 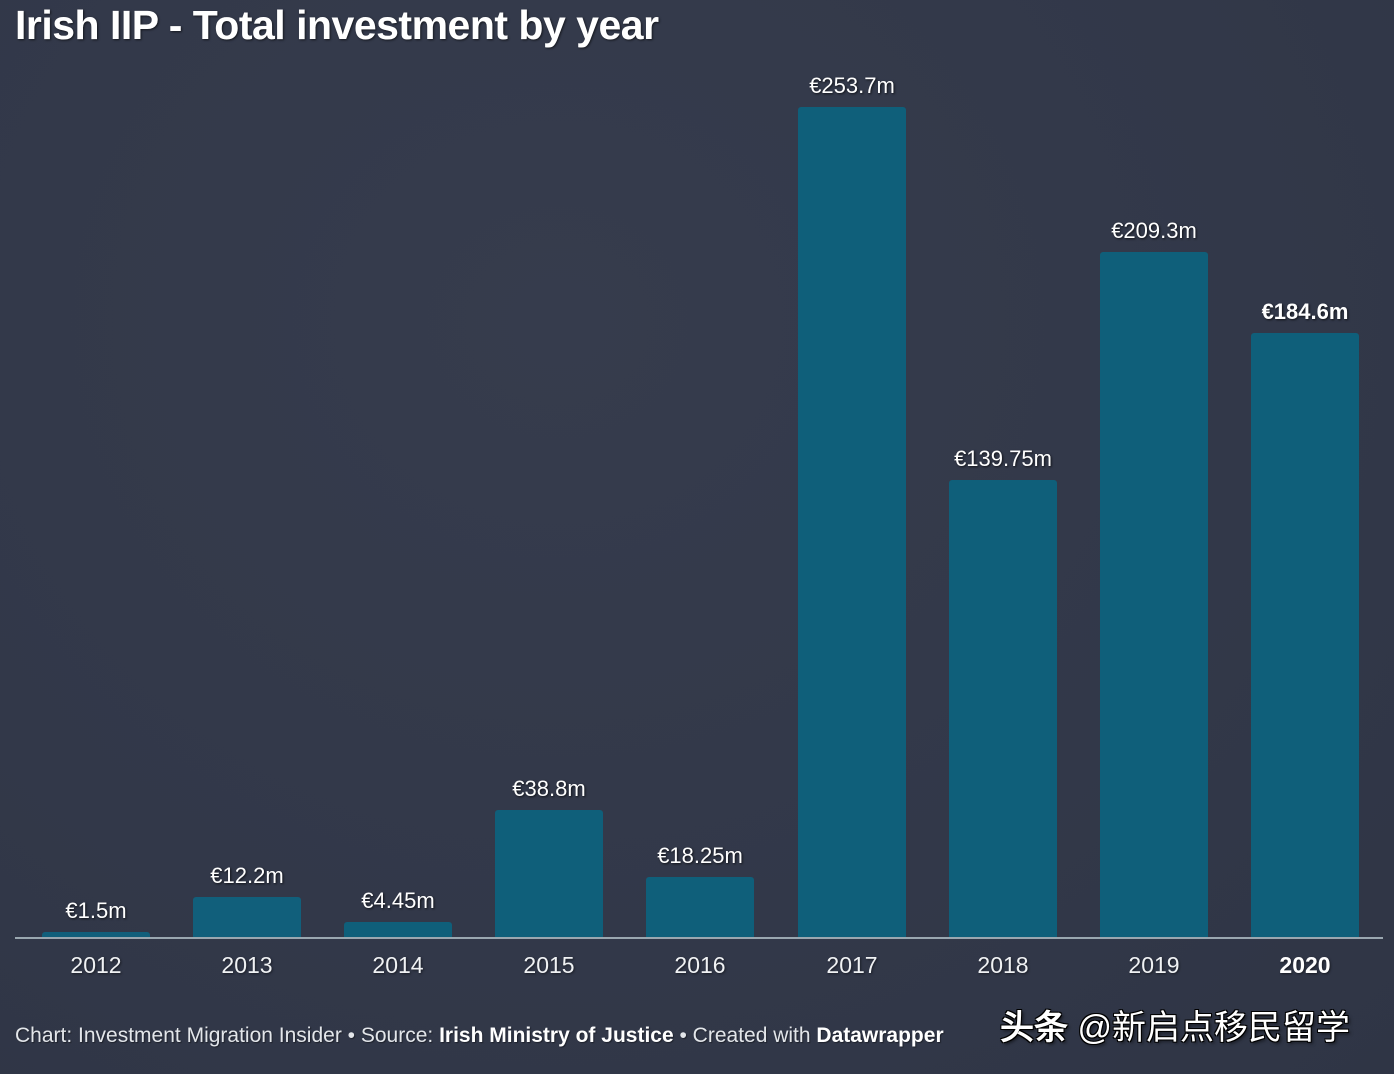 What do you see at coordinates (852, 85) in the screenshot?
I see `value-label-2017: €253.7m` at bounding box center [852, 85].